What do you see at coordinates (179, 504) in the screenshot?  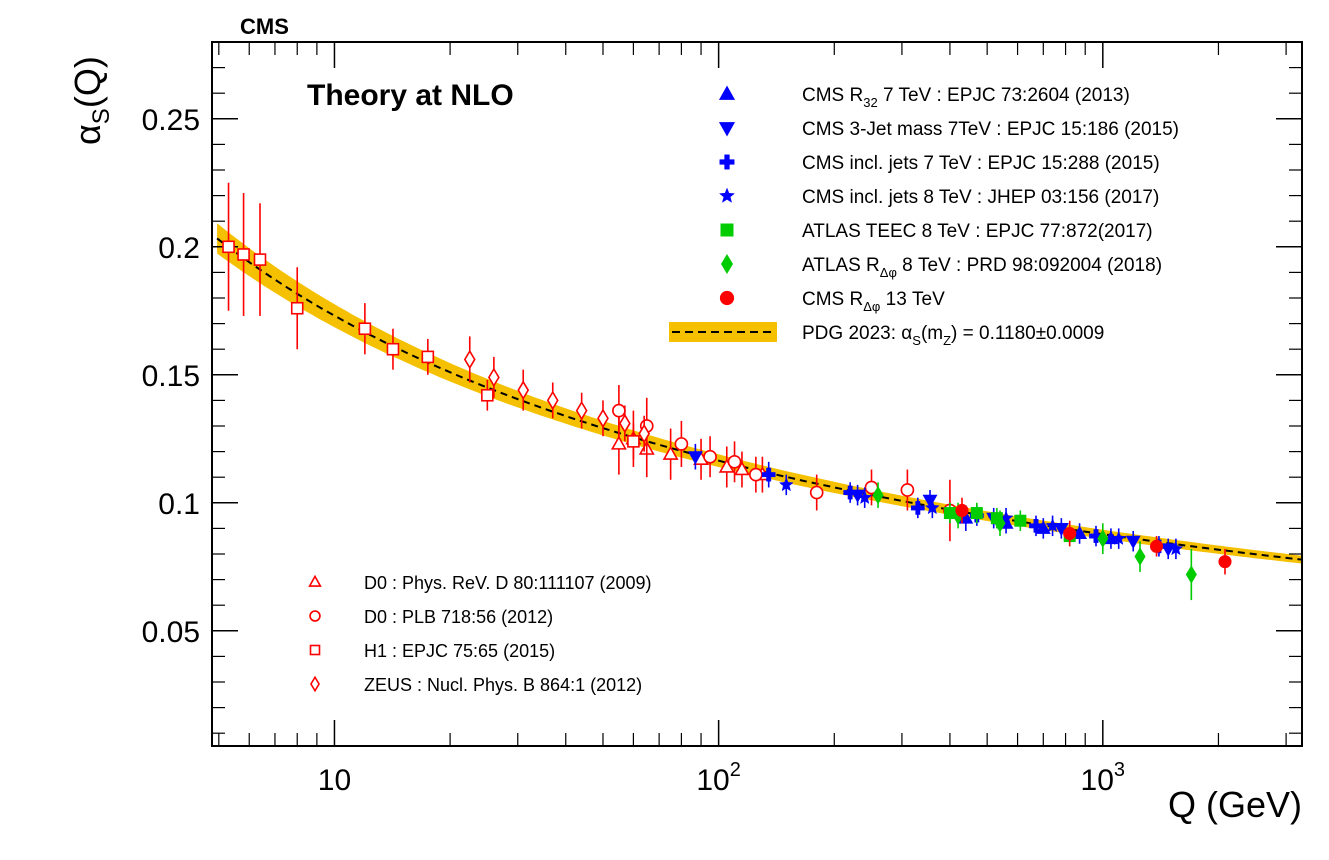 I see `y-tick-label: 0.1` at bounding box center [179, 504].